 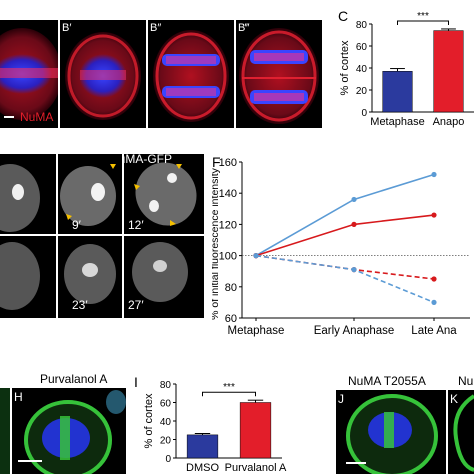 What do you see at coordinates (434, 331) in the screenshot?
I see `x-tick-label: Late Ana` at bounding box center [434, 331].